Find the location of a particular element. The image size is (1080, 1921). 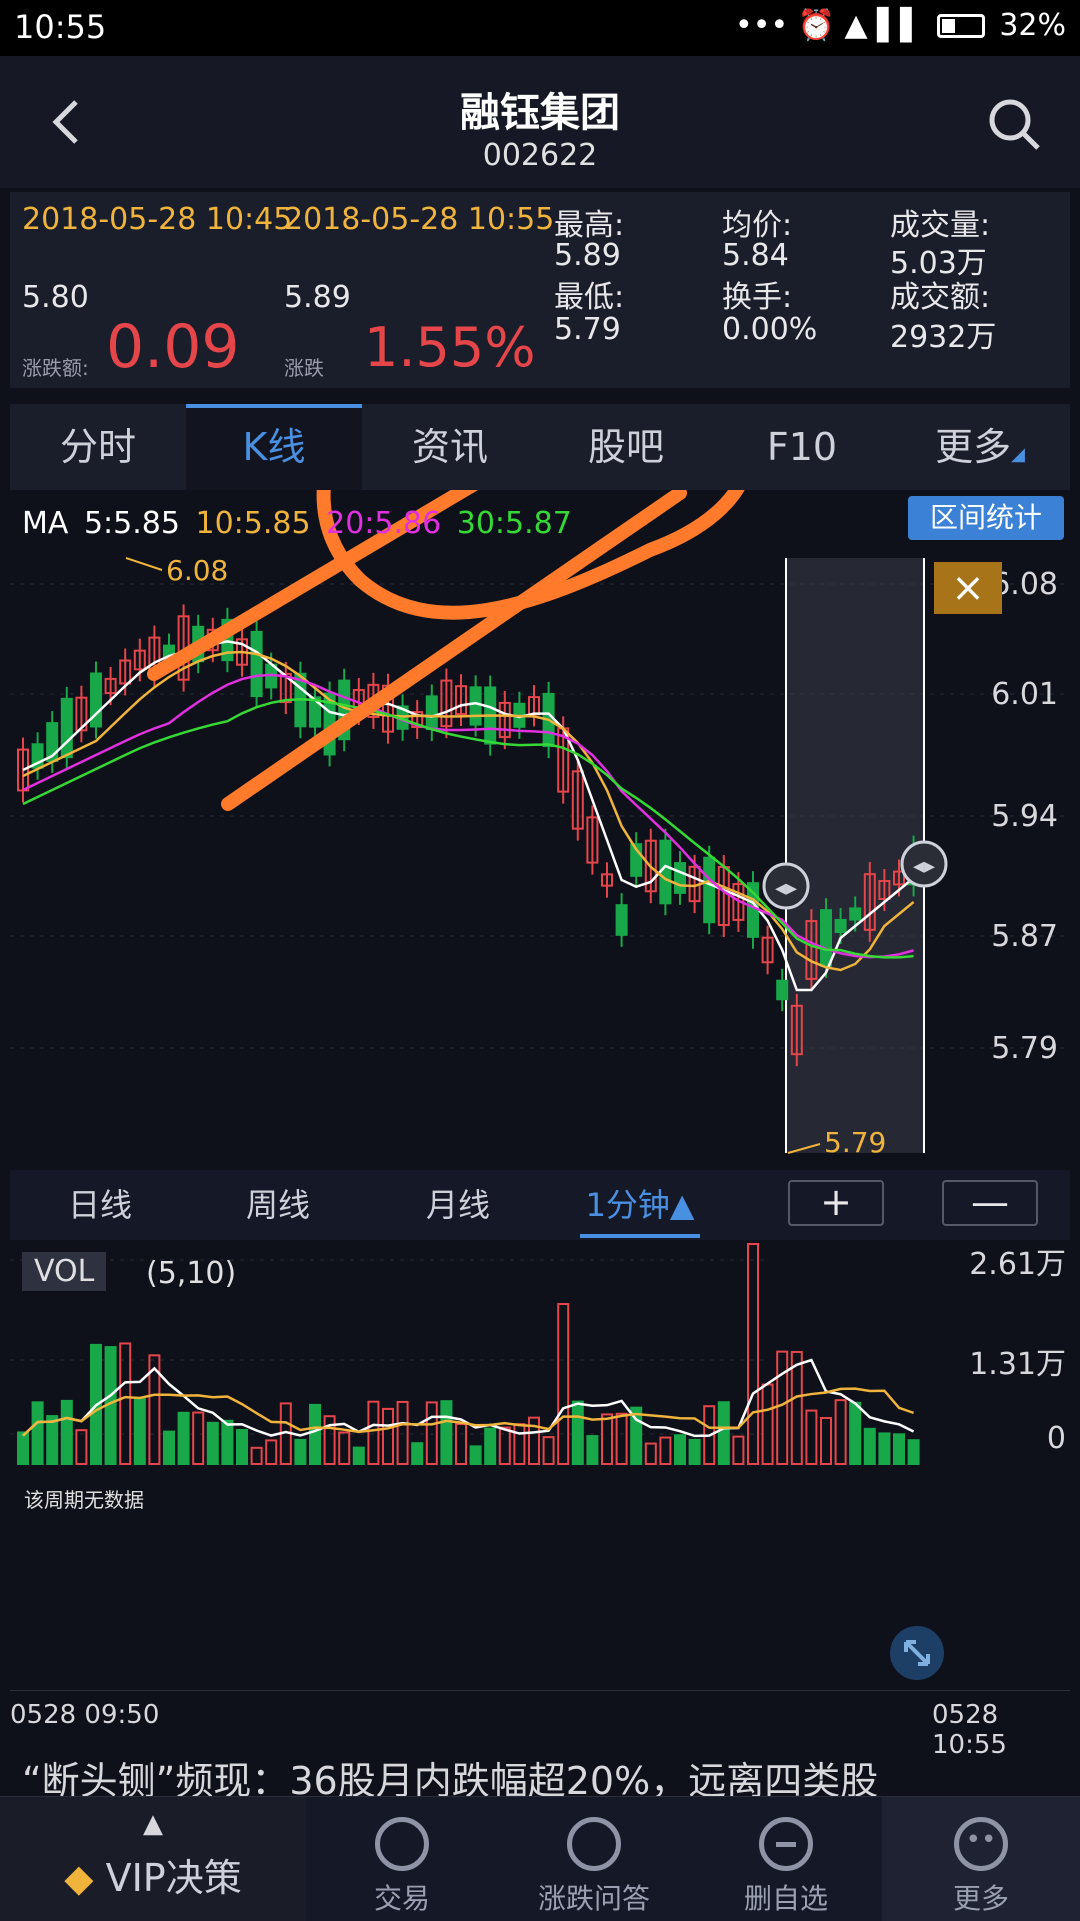

nav-trade-label: 交易 is located at coordinates (401, 1898).